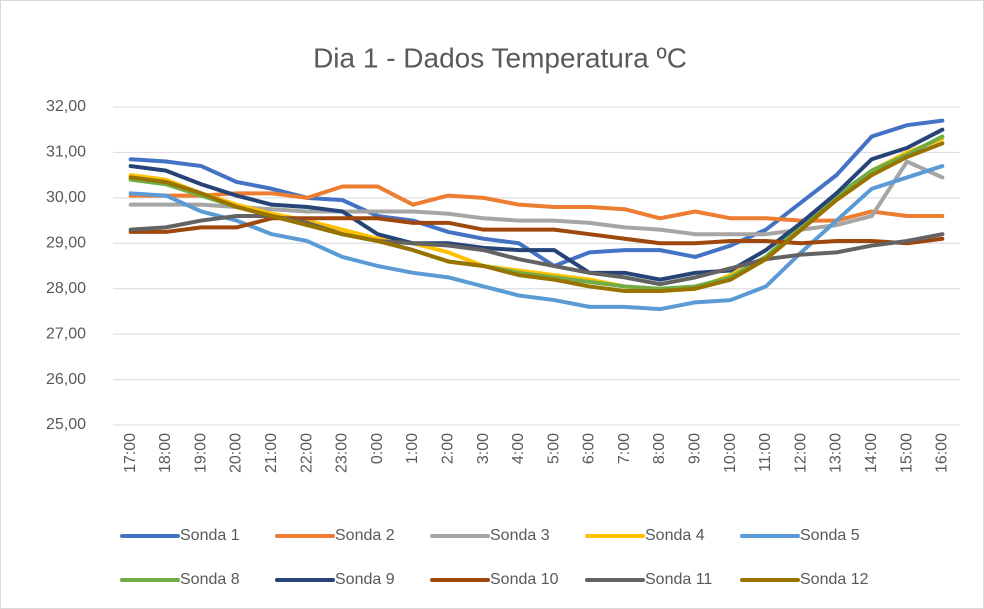 The image size is (984, 609). I want to click on x-tick-label: 6:00, so click(589, 448).